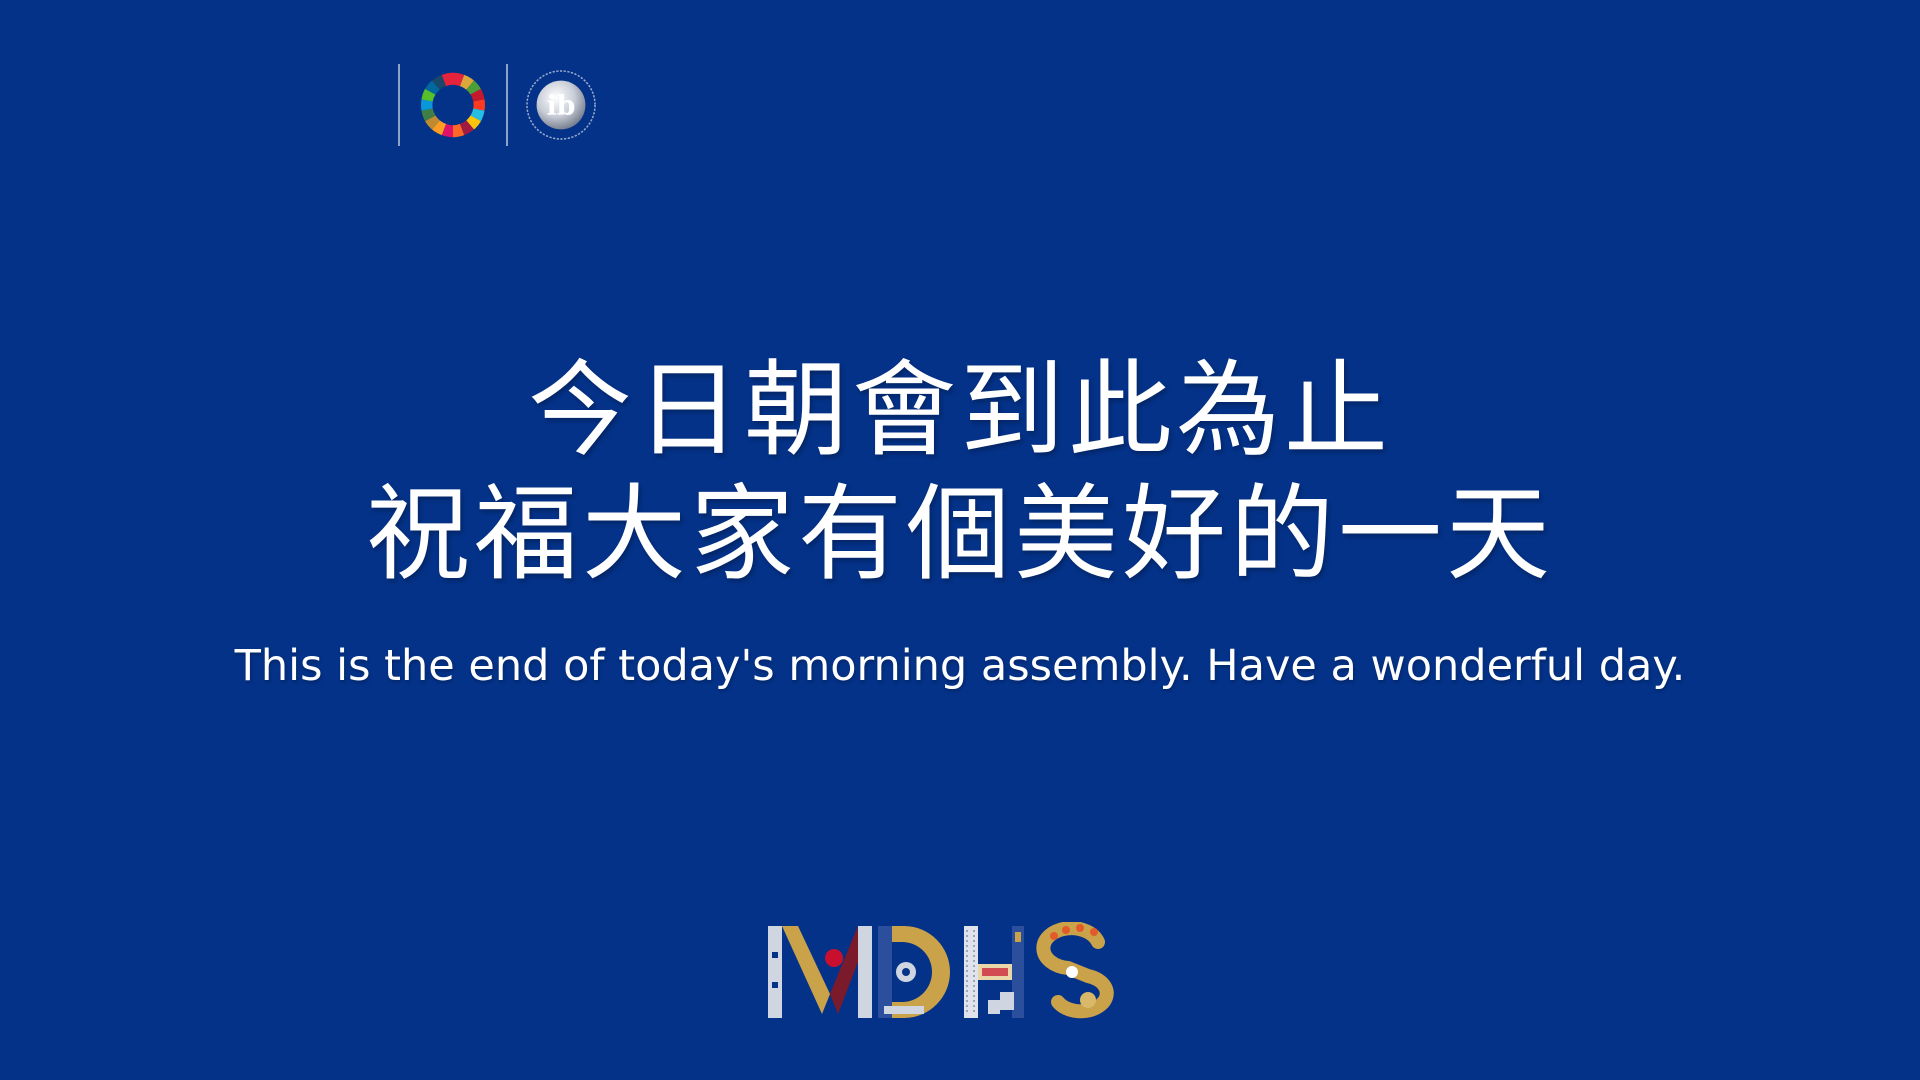 Image resolution: width=1920 pixels, height=1080 pixels. I want to click on sdg-wheel-icon, so click(453, 105).